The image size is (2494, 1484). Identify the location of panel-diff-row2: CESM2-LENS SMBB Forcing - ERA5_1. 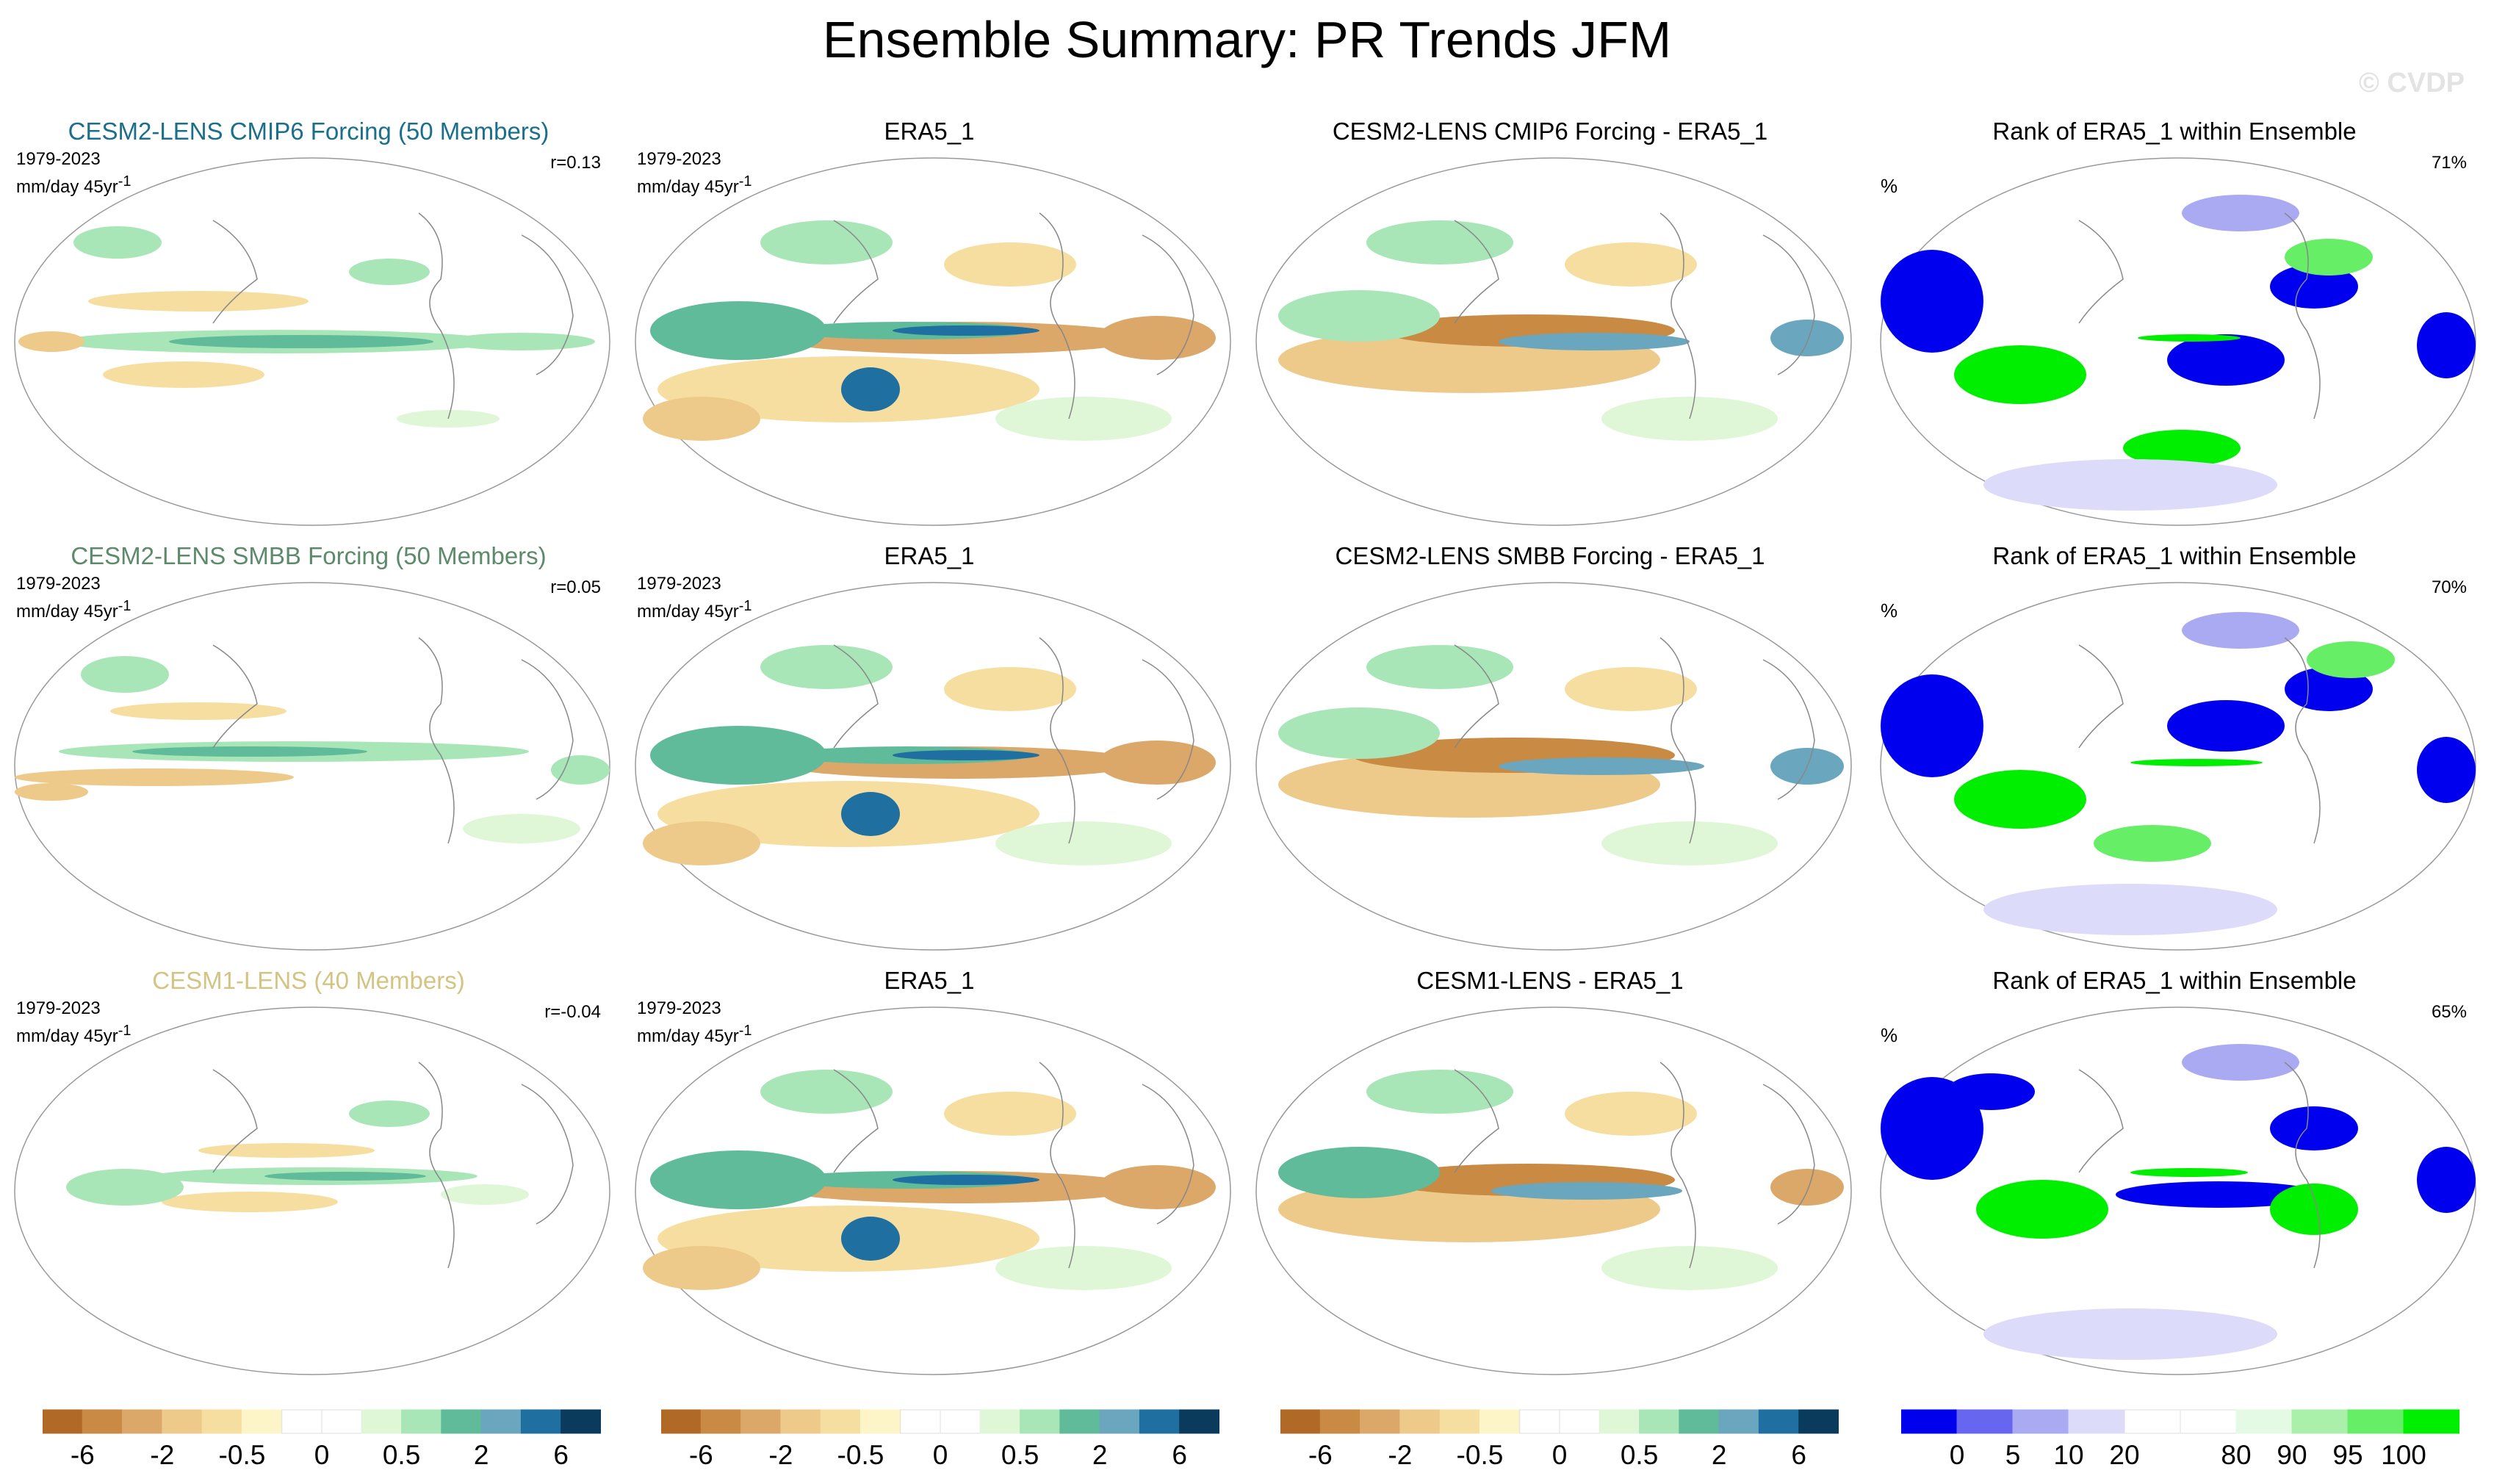
(1550, 748).